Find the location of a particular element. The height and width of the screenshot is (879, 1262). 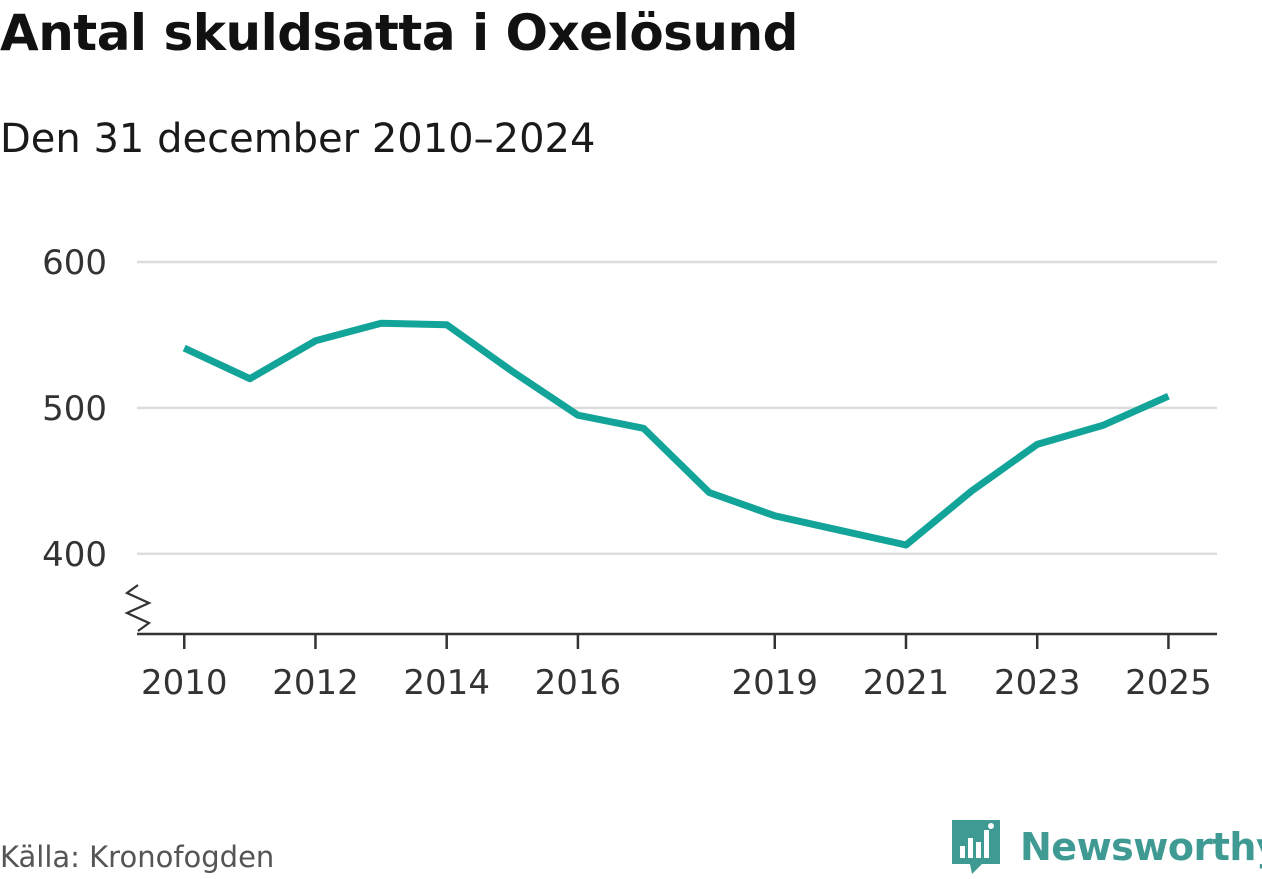

y-tick-label-600: 600 is located at coordinates (74, 263).